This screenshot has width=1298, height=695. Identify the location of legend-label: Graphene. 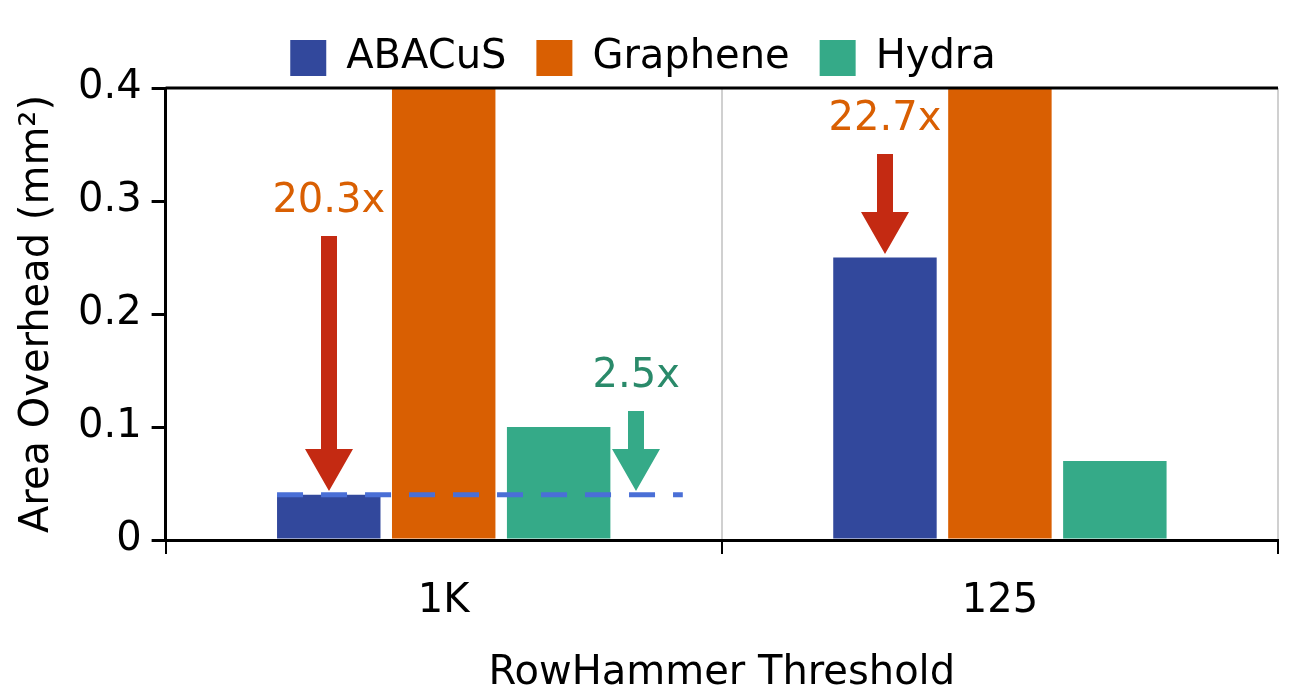
(691, 54).